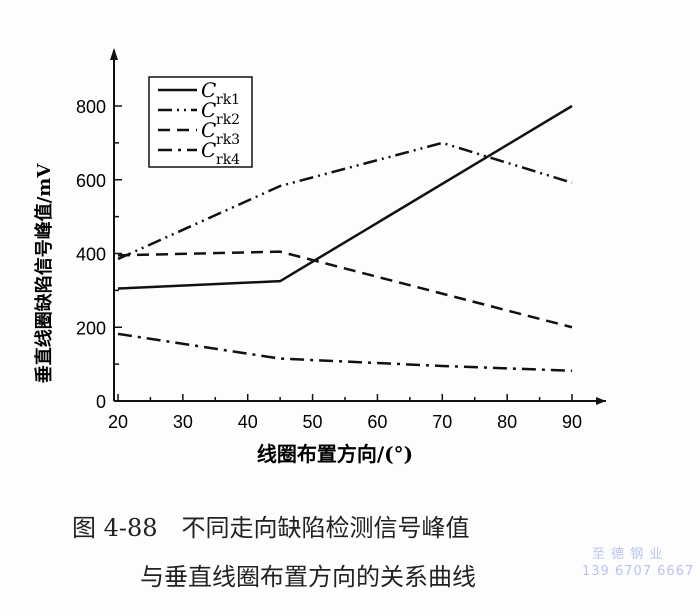  What do you see at coordinates (44, 273) in the screenshot?
I see `y-axis-label: 垂直线圈缺陷信号峰值/mV` at bounding box center [44, 273].